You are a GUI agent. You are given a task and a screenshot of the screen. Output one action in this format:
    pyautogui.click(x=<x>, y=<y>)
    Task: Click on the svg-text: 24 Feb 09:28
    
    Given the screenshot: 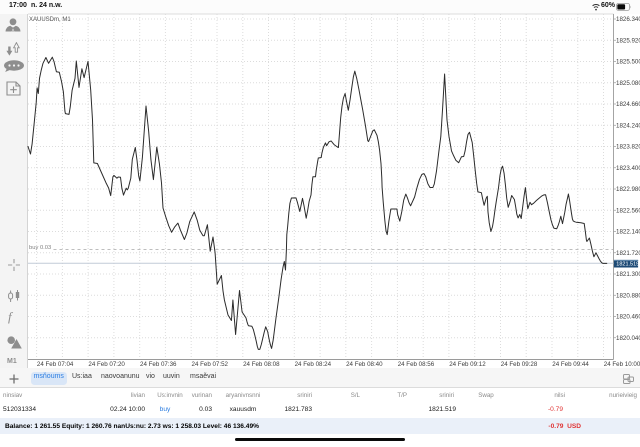 What is the action you would take?
    pyautogui.click(x=519, y=364)
    